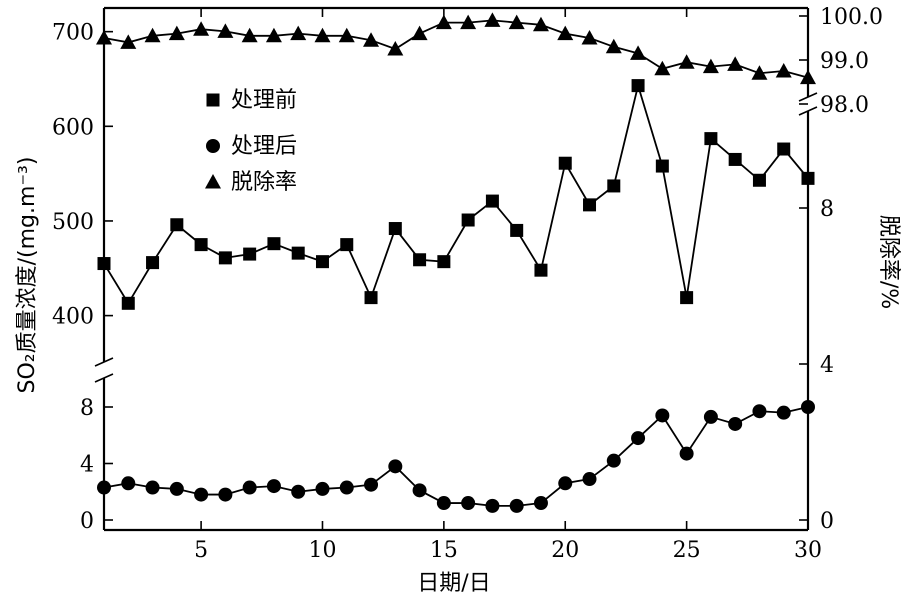 Image resolution: width=905 pixels, height=606 pixels. I want to click on series-line-triangle, so click(456, 49).